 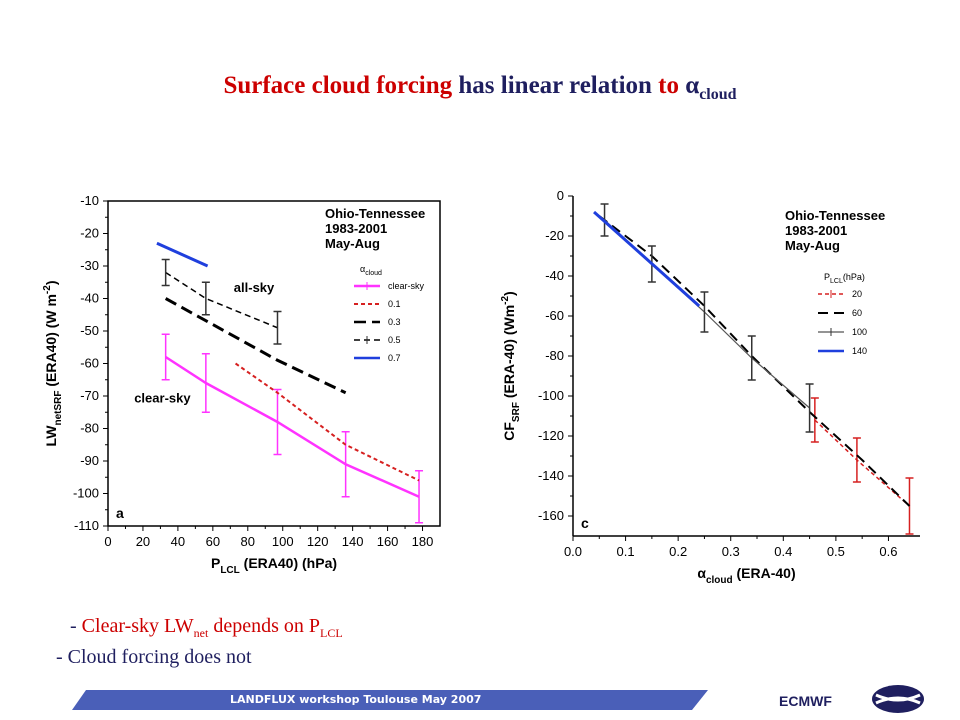 I want to click on x-tick-label: 160, so click(x=388, y=541).